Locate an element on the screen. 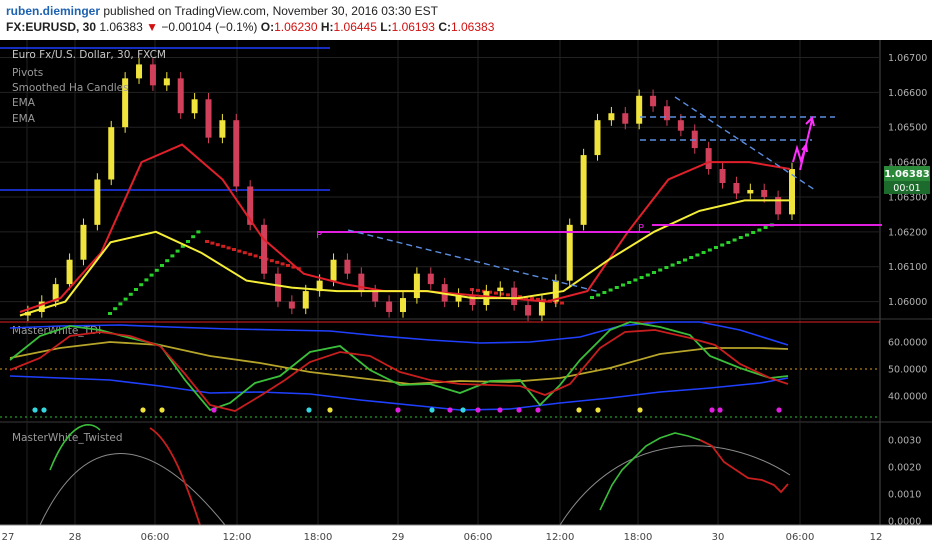 Image resolution: width=932 pixels, height=555 pixels. blue-horizontal-lines is located at coordinates (165, 119).